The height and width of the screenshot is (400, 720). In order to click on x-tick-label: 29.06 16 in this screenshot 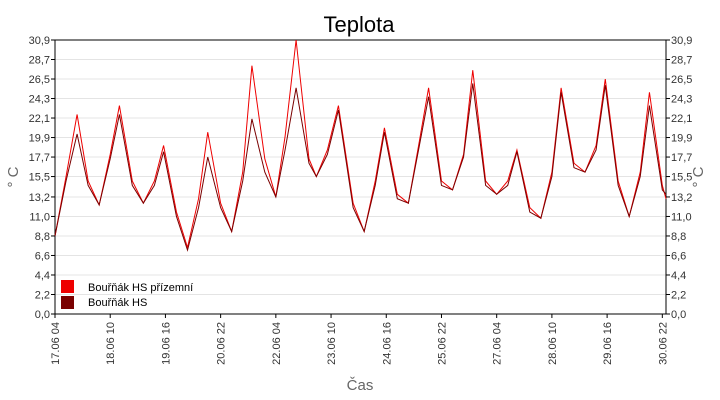, I will do `click(608, 343)`.